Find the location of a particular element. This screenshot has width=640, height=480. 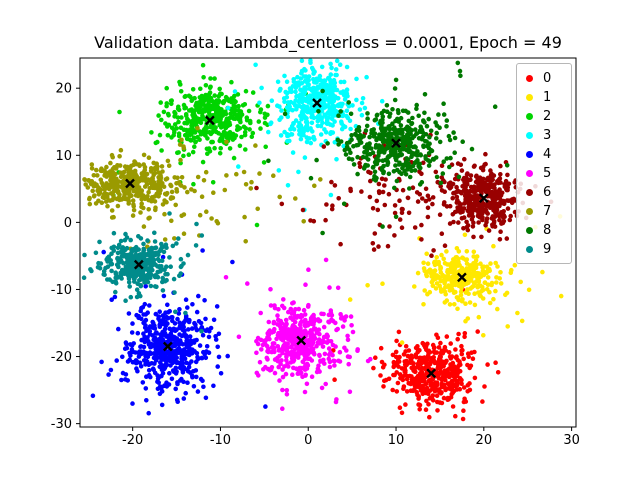

legend-label: 1 is located at coordinates (547, 97).